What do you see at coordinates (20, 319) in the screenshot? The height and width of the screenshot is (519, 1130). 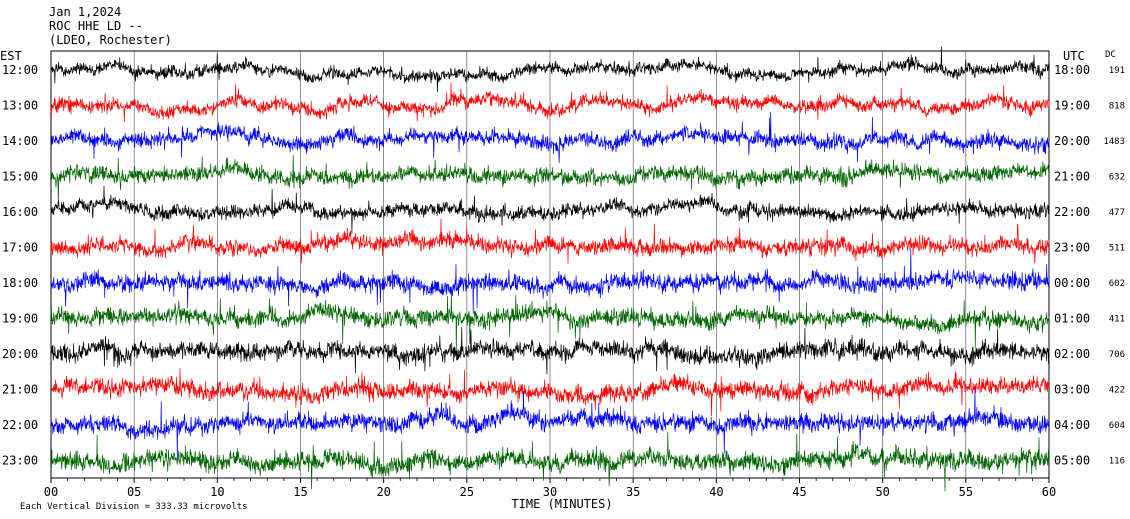 I see `est-hour-label: 19:00` at bounding box center [20, 319].